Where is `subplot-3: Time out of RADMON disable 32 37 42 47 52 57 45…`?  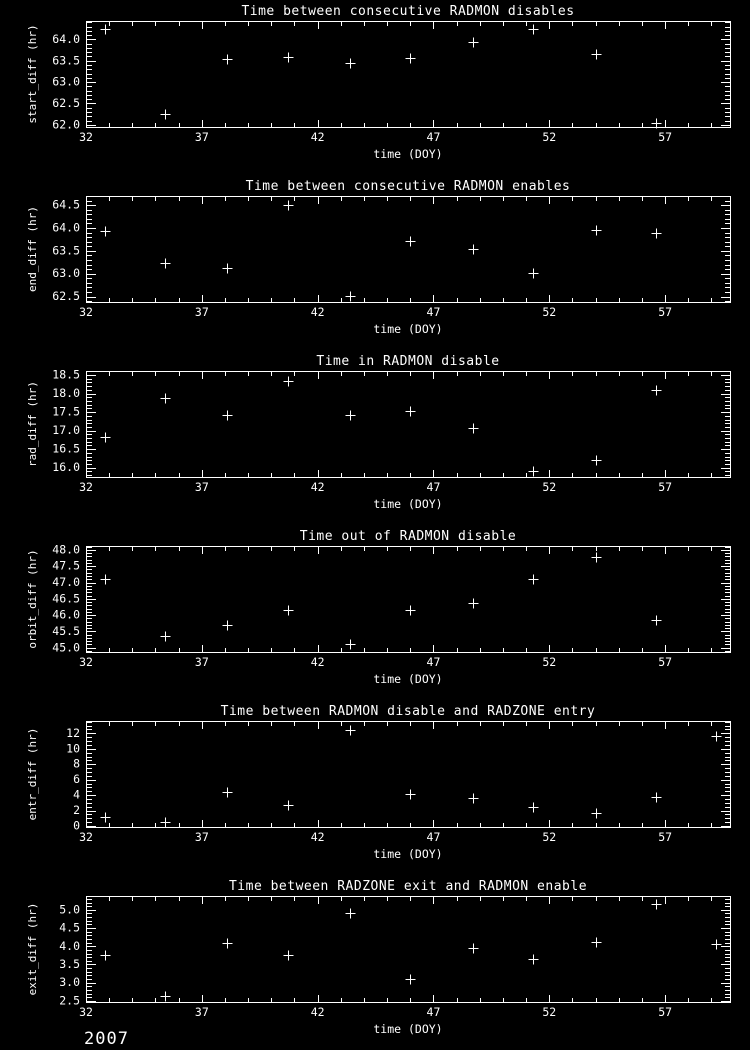
subplot-3: Time out of RADMON disable 32 37 42 47 52 57 45… is located at coordinates (378, 607).